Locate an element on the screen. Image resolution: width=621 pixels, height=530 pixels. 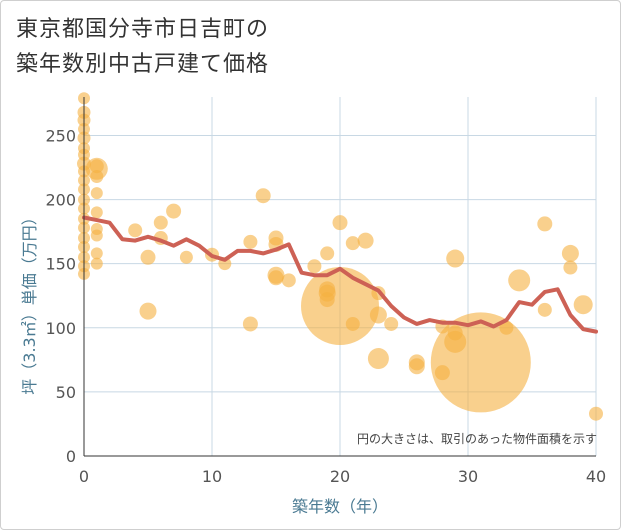
x-tick-label: 10 is located at coordinates (212, 476).